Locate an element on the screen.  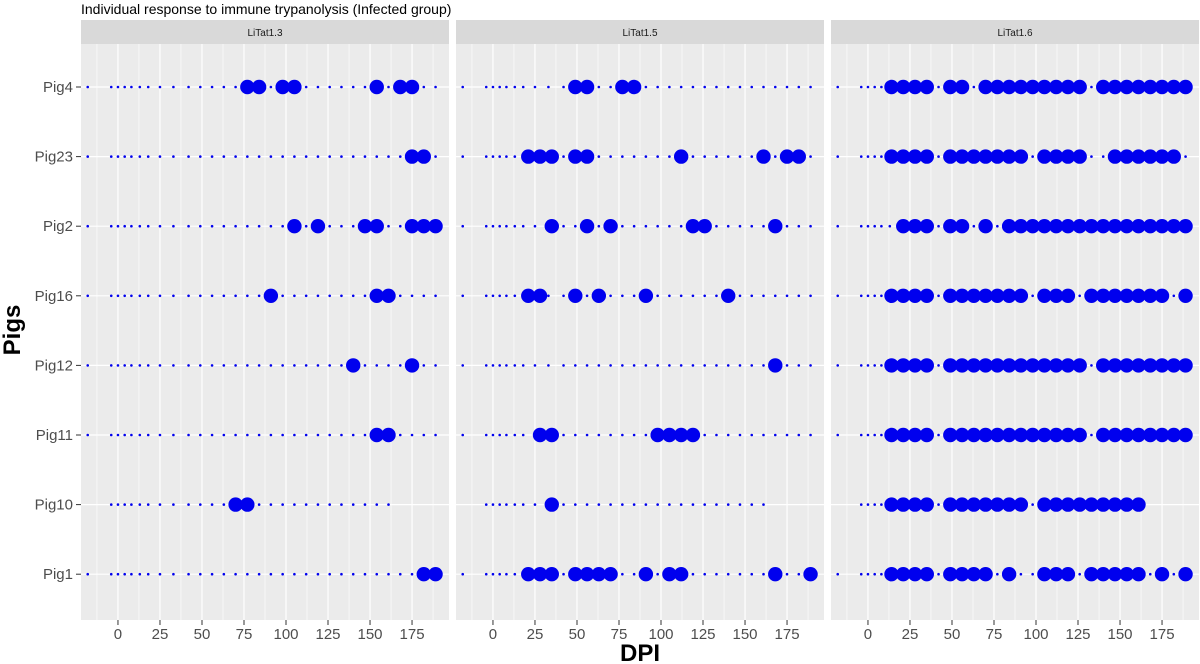
x-tick-label: 0 is located at coordinates (868, 634).